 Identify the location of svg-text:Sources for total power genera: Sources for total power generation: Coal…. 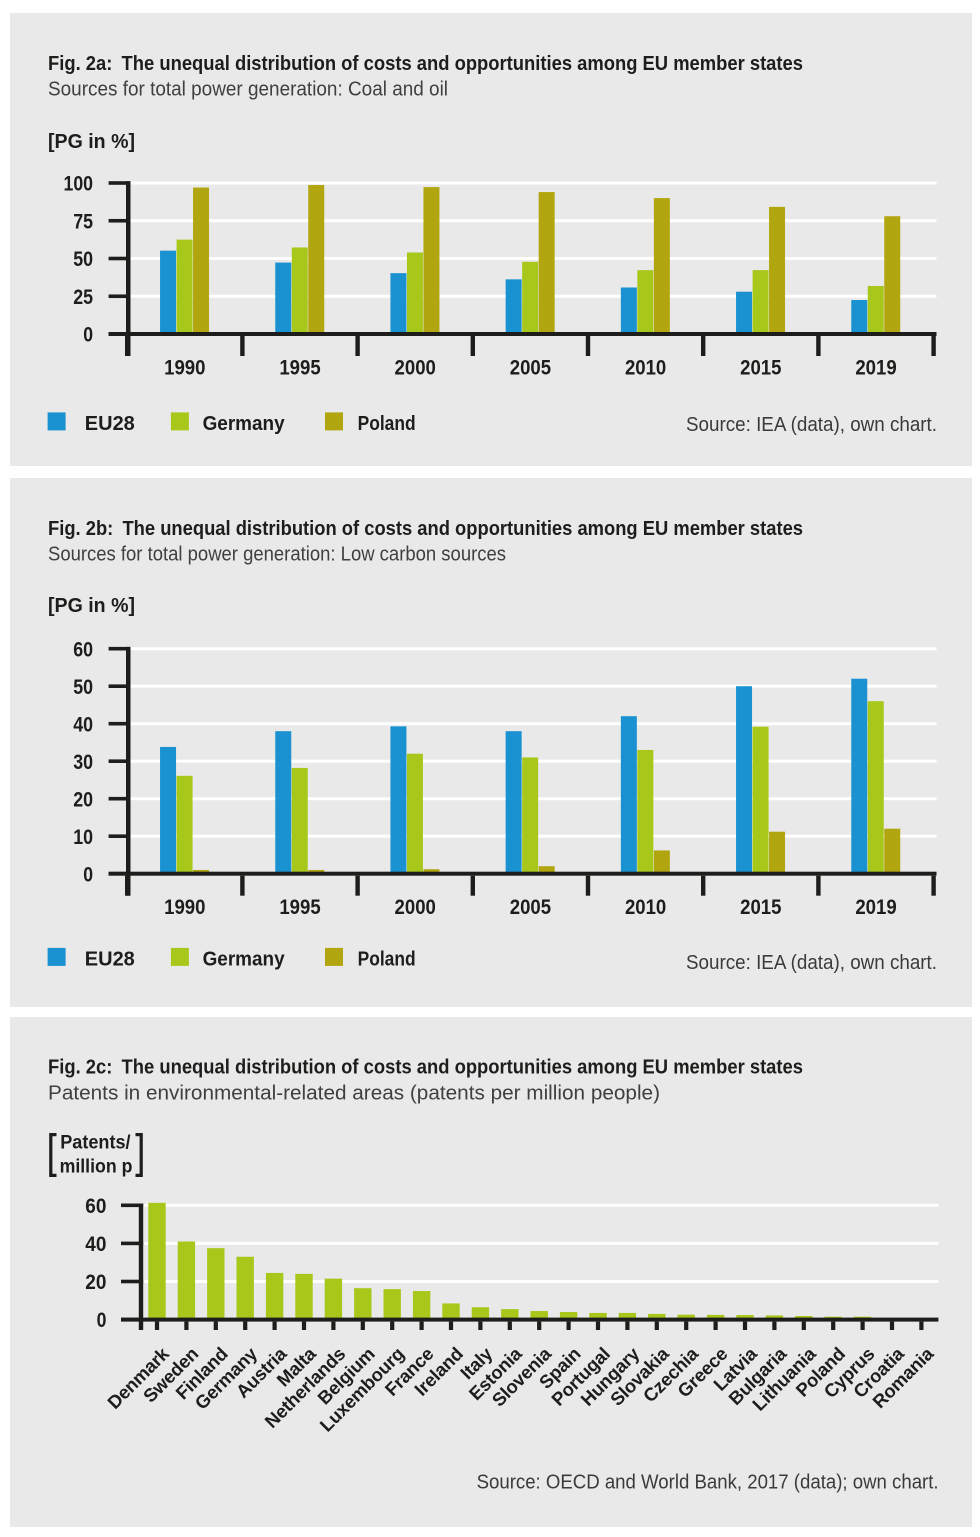
(248, 89).